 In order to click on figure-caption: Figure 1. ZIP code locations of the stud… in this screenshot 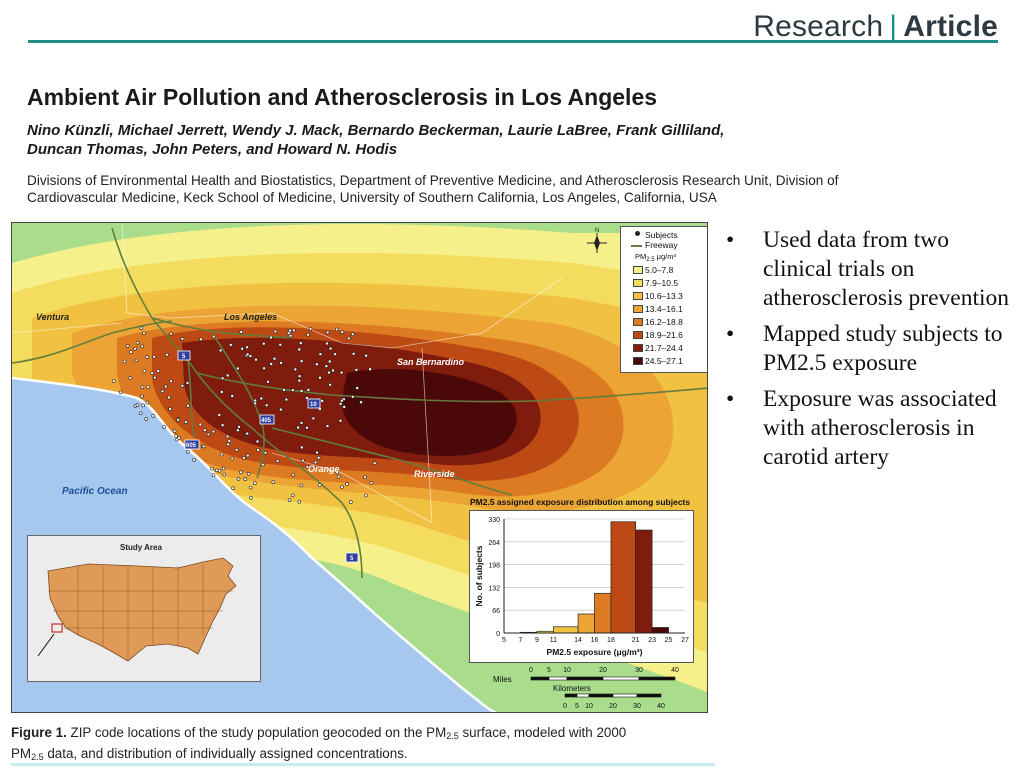, I will do `click(361, 745)`.